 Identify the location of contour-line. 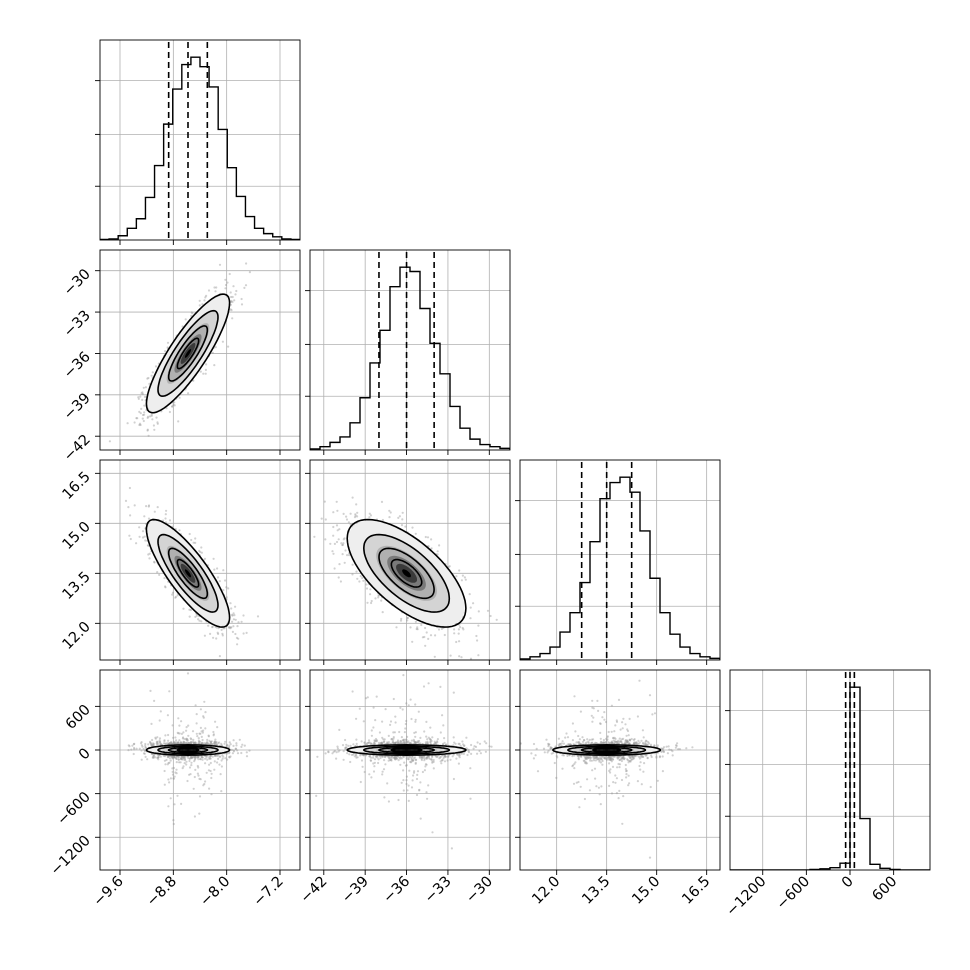
(188, 573).